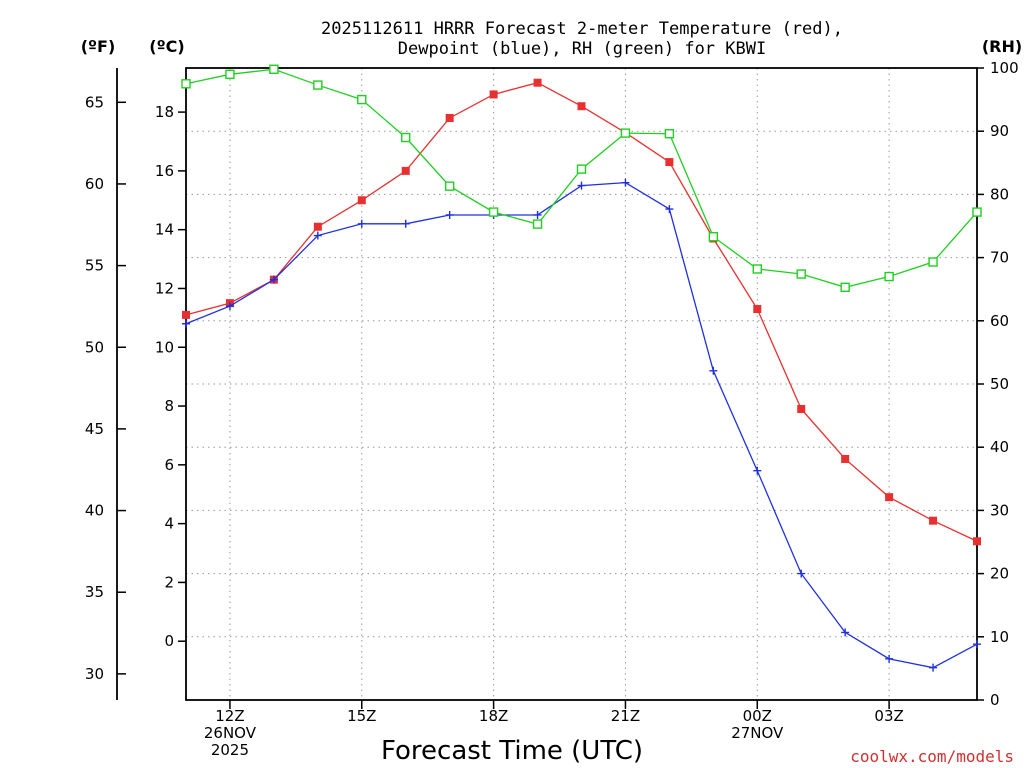 Image resolution: width=1024 pixels, height=768 pixels. I want to click on rh-tick-label: 0, so click(995, 700).